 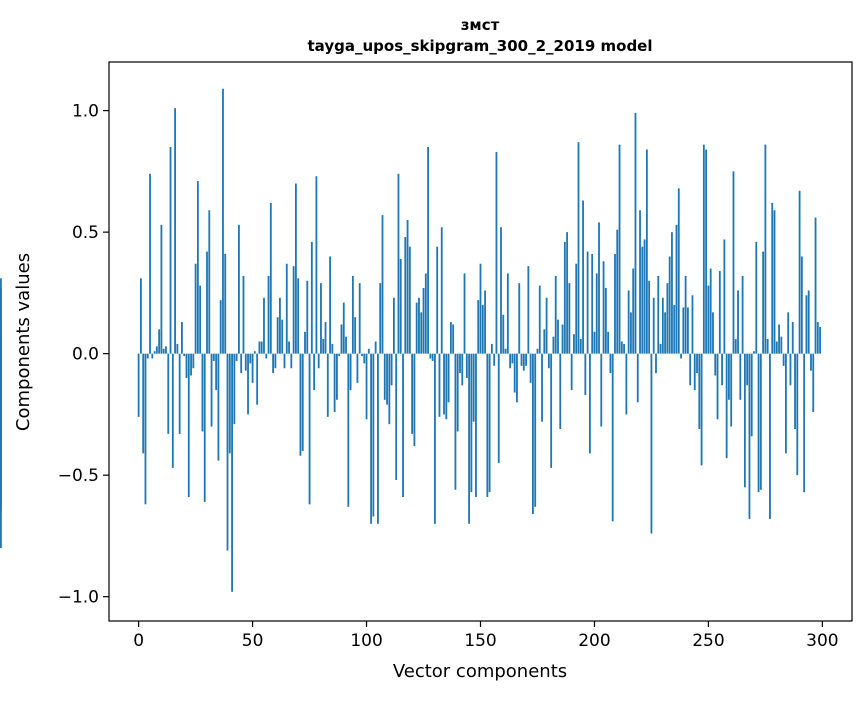 I want to click on y-tick-label: −1.0, so click(x=78, y=598).